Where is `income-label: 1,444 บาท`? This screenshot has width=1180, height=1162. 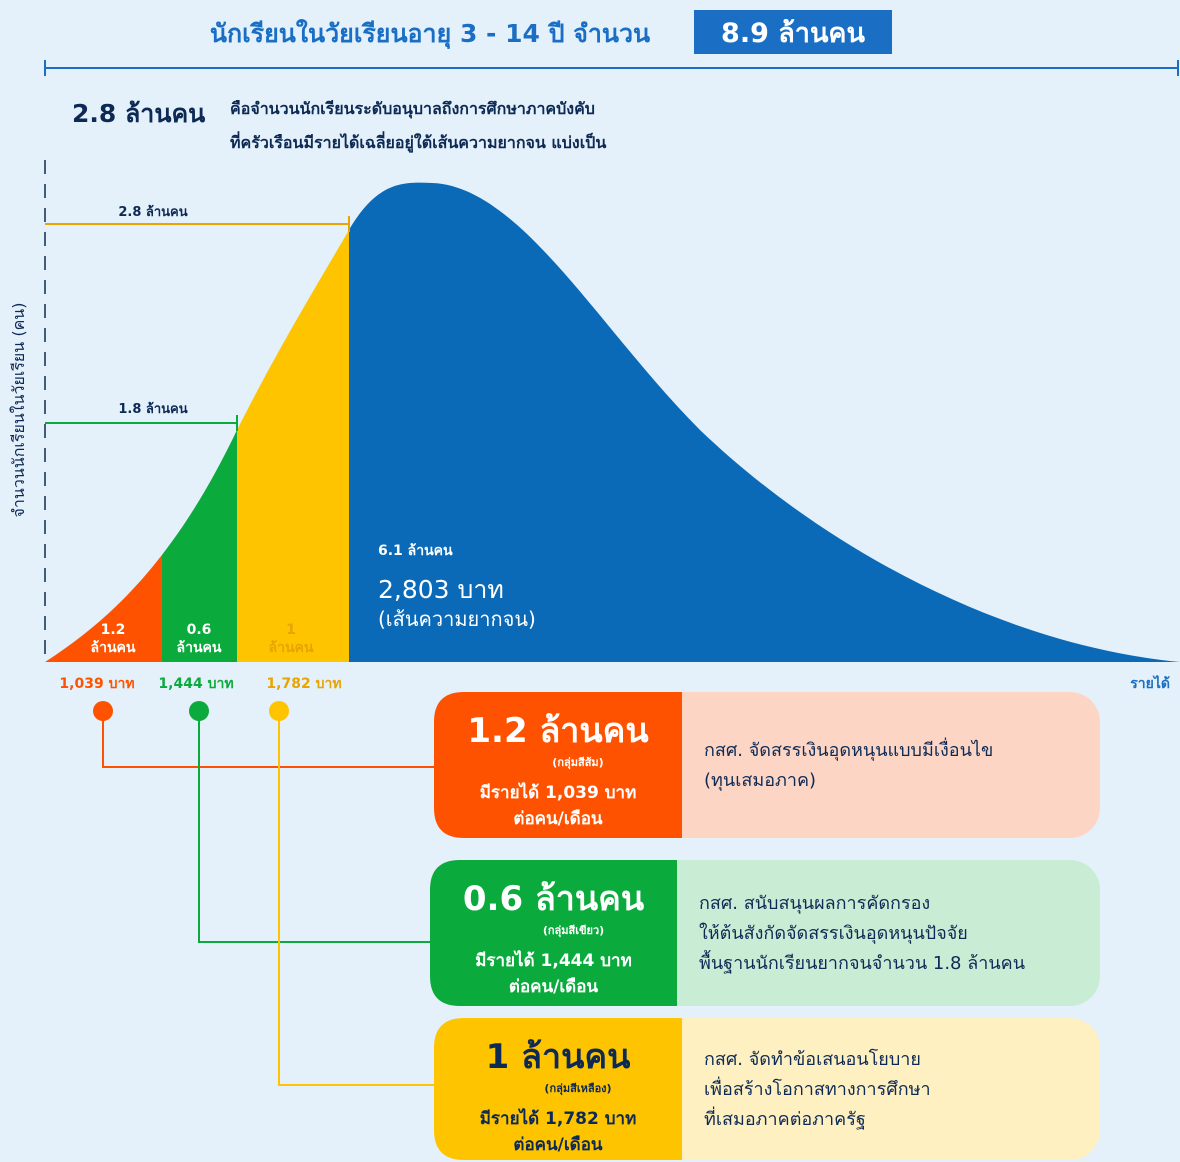
income-label: 1,444 บาท is located at coordinates (195, 684).